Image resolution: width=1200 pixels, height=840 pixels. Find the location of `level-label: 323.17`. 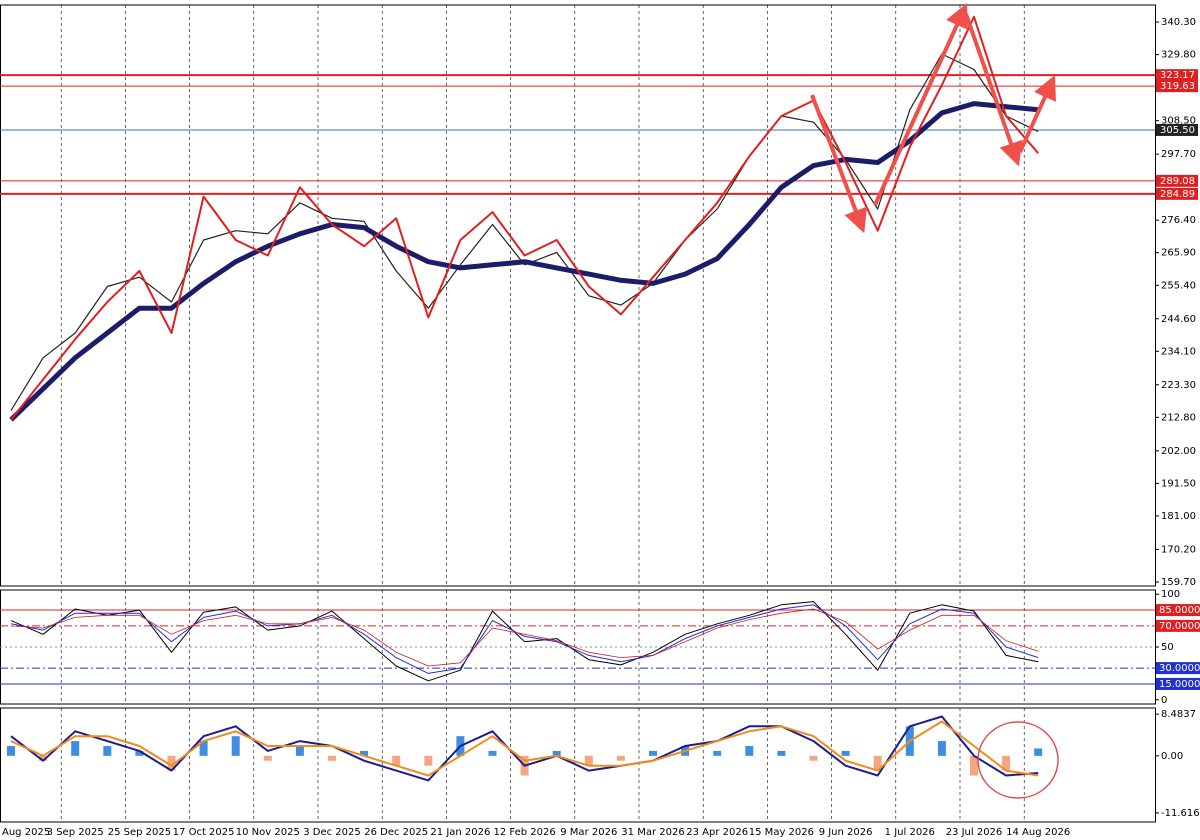

level-label: 323.17 is located at coordinates (1177, 75).